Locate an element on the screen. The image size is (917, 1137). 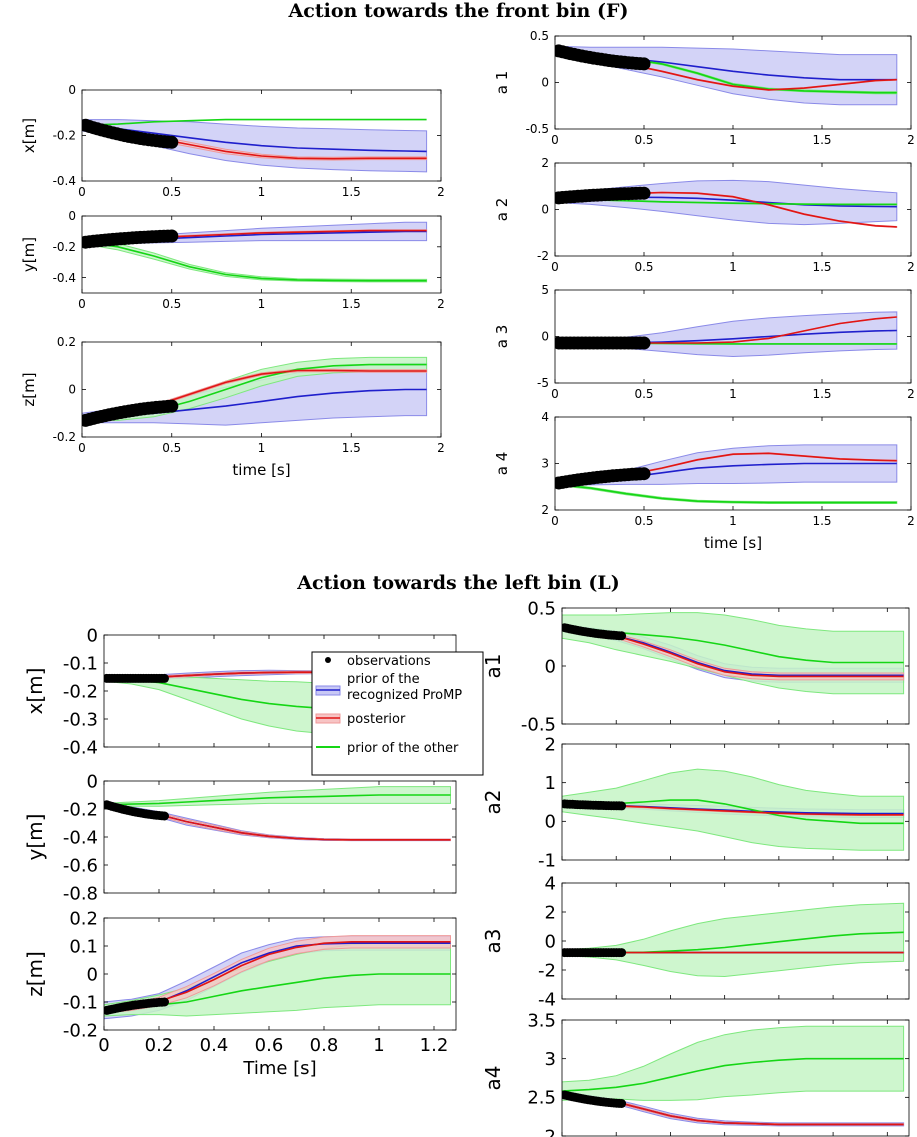
ytick-label: 0.5 is located at coordinates (539, 36).